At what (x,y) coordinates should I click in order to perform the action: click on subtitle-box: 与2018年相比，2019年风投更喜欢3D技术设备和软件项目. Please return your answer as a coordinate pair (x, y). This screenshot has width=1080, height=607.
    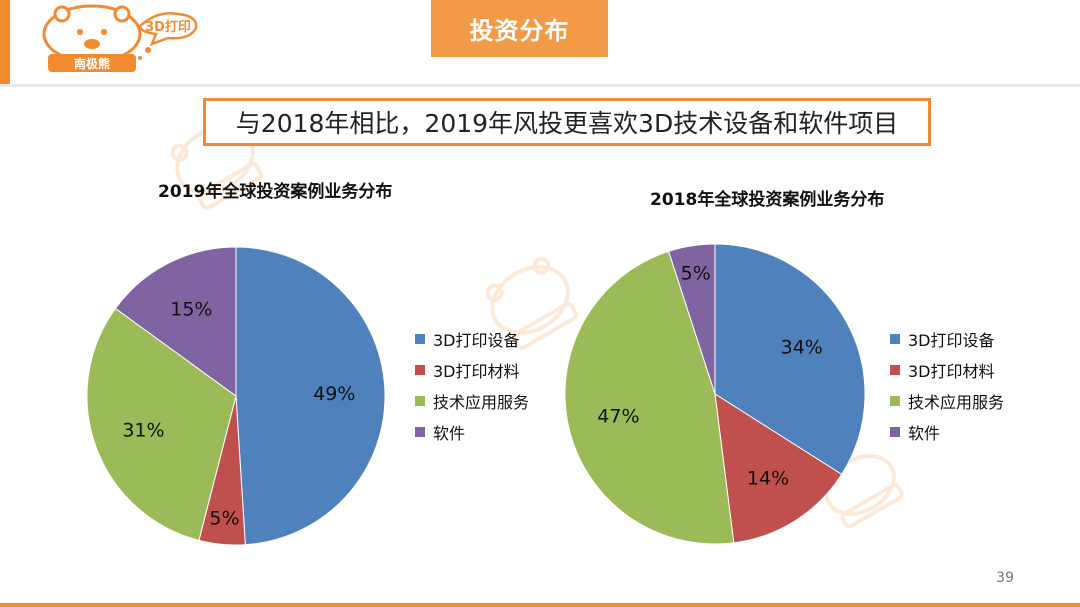
    Looking at the image, I should click on (567, 122).